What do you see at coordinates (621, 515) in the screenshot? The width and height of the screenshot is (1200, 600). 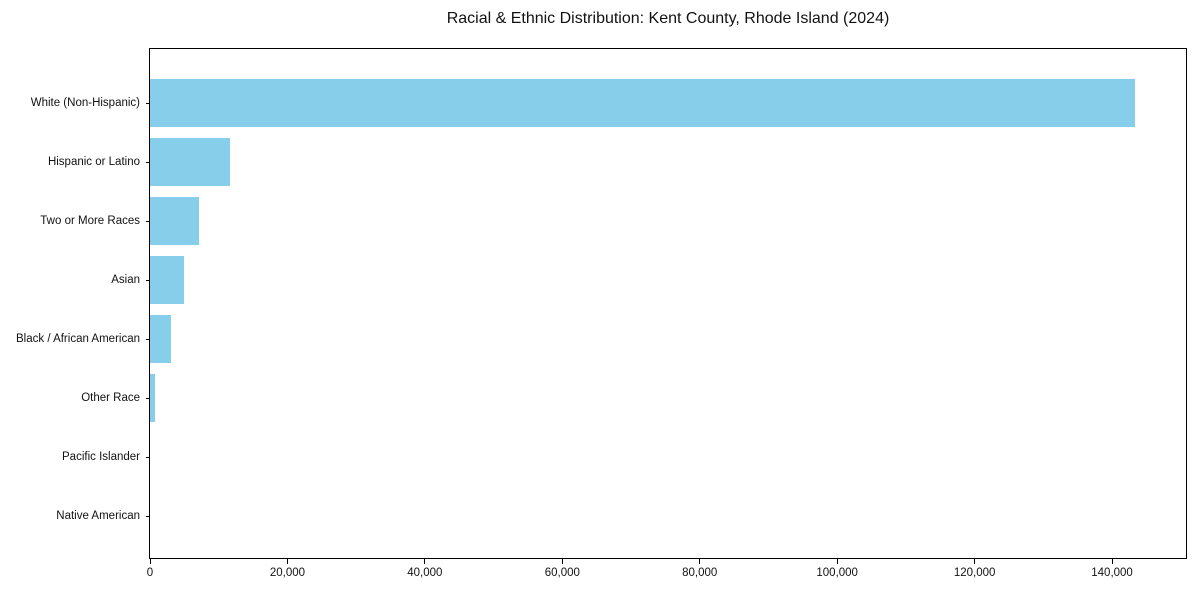 I see `bar-row: Native American` at bounding box center [621, 515].